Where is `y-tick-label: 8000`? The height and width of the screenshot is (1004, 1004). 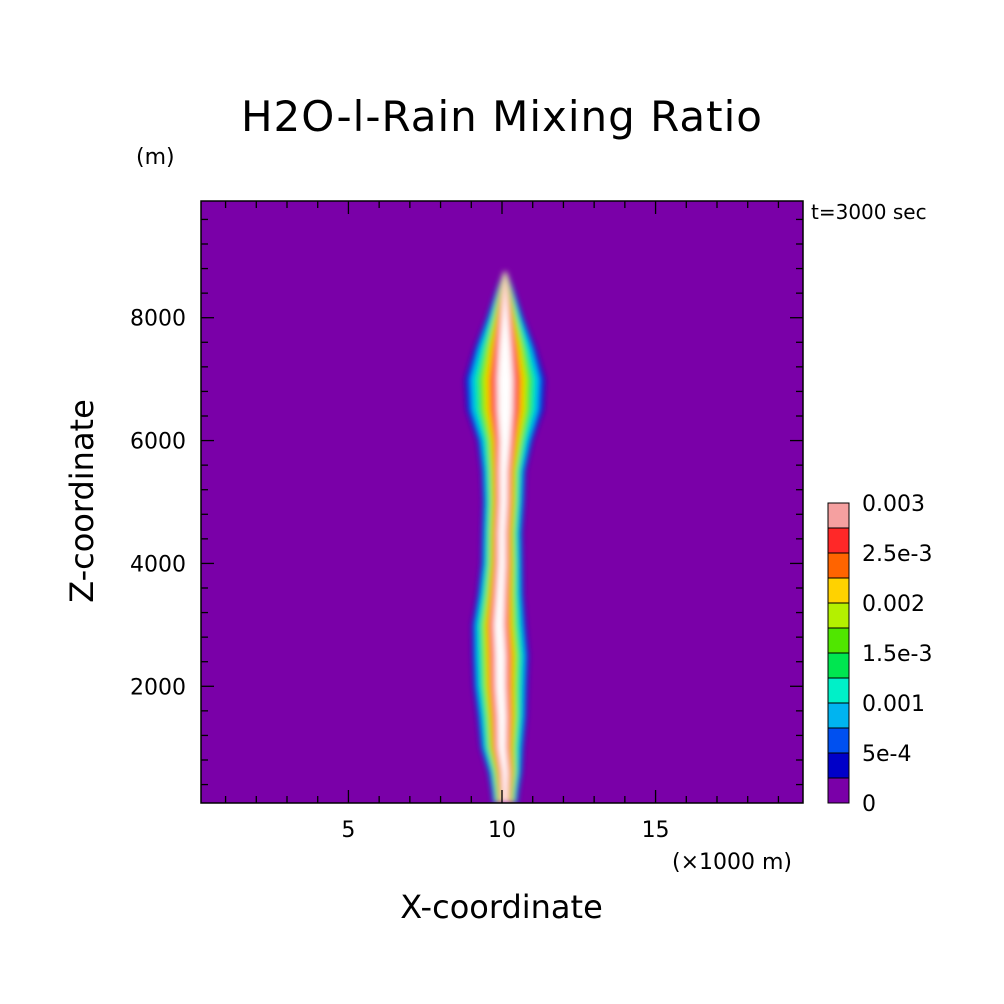
y-tick-label: 8000 is located at coordinates (158, 319).